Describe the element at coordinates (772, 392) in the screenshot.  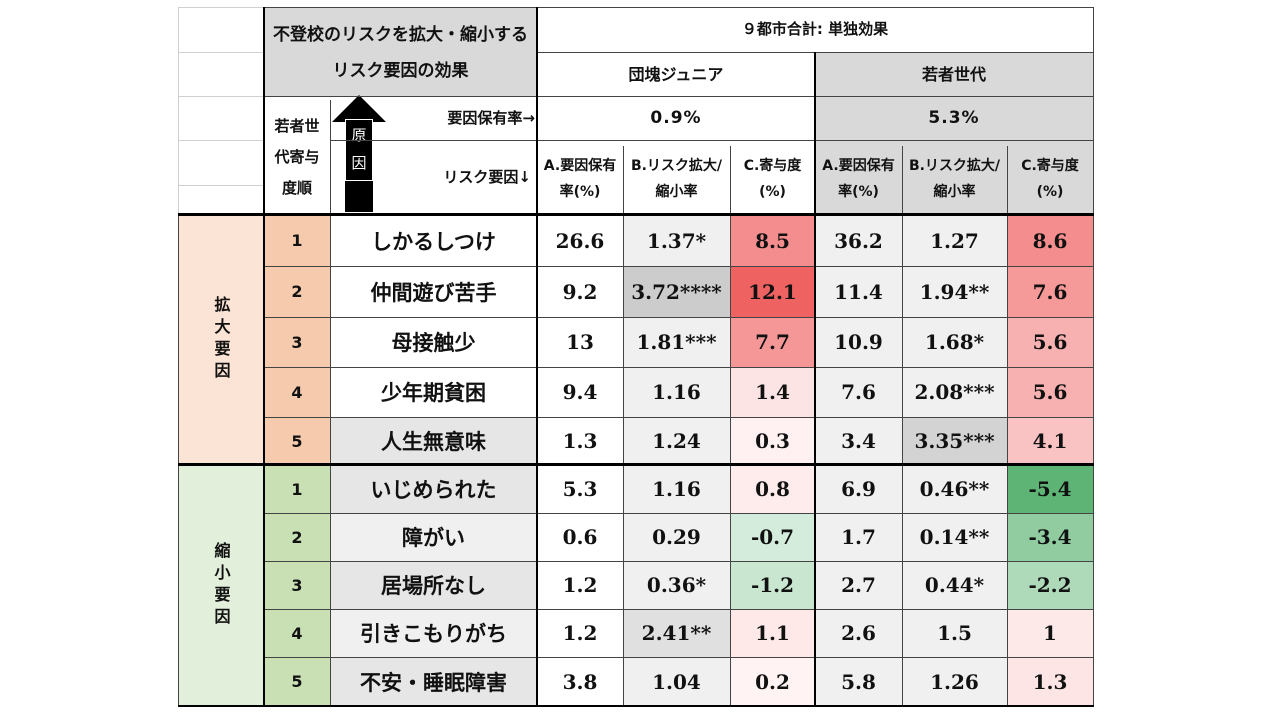
I see `cell-c-dankai: 1.4` at that location.